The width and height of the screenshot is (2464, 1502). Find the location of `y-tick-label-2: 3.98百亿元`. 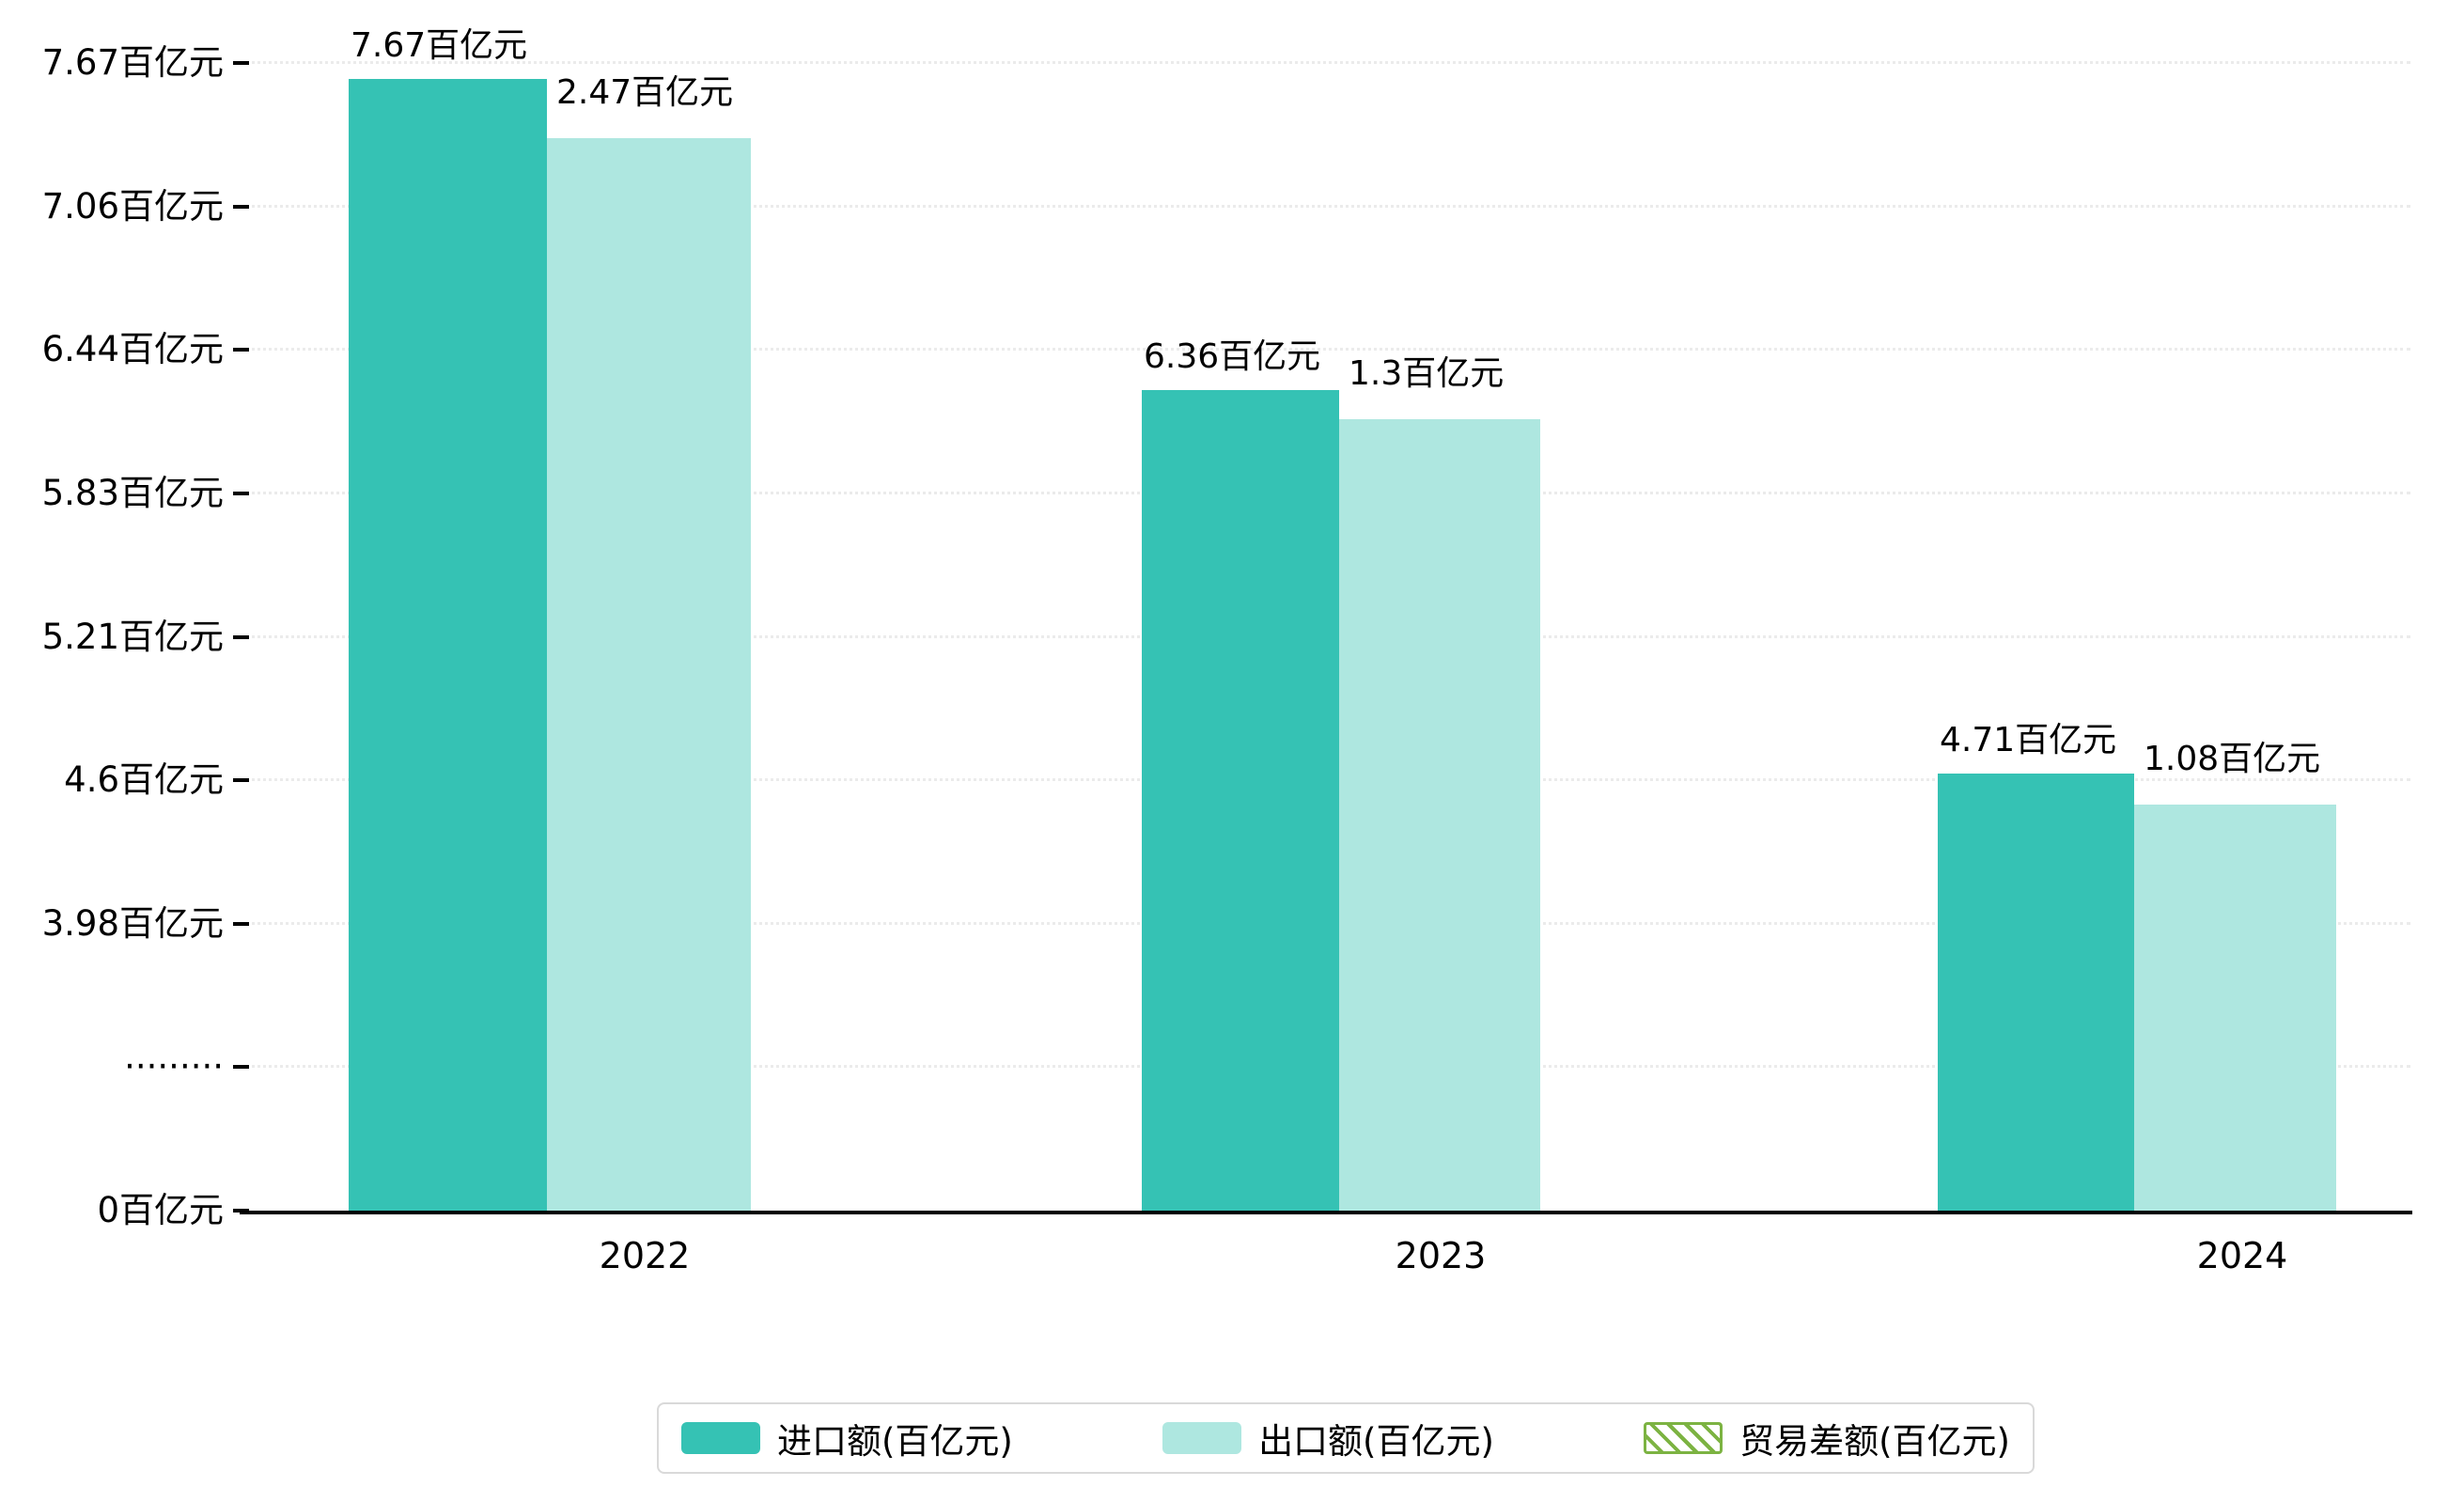

y-tick-label-2: 3.98百亿元 is located at coordinates (132, 923).